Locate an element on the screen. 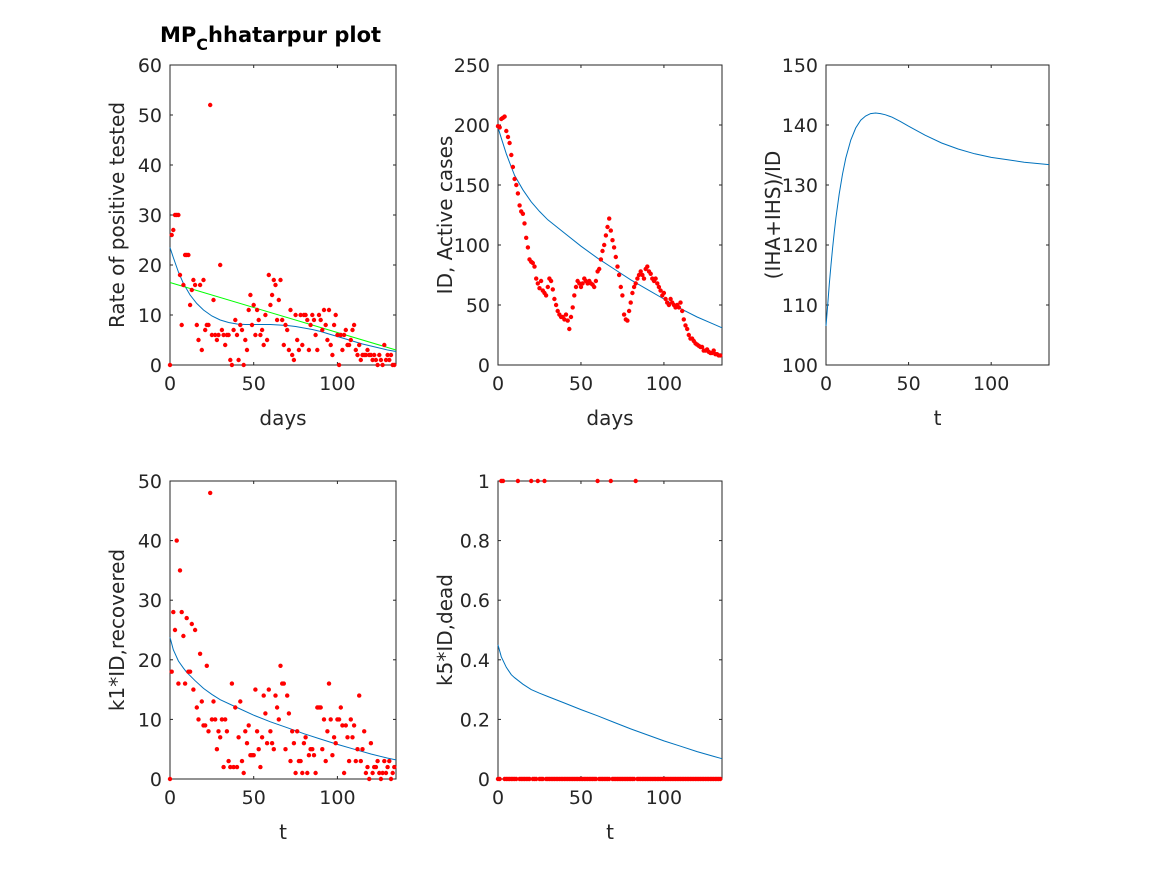  y-axis-label: (IHA+IHS)/ID is located at coordinates (773, 215).